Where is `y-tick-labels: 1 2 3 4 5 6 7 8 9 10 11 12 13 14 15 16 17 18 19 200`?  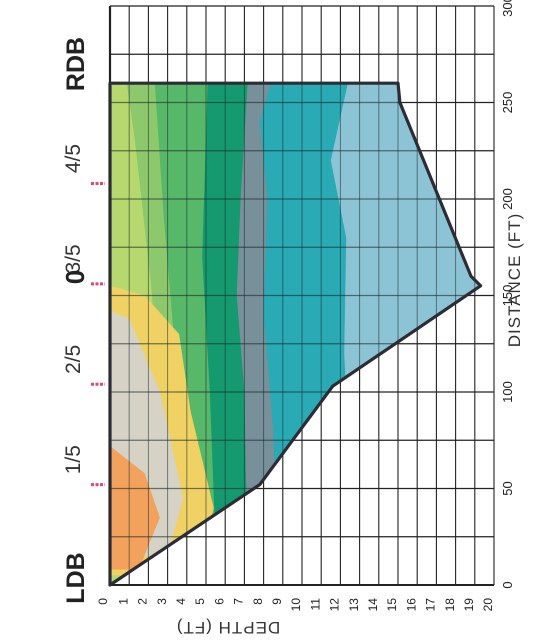
y-tick-labels: 1 2 3 4 5 6 7 8 9 10 11 12 13 14 15 16 17 18 19 200 is located at coordinates (295, 605).